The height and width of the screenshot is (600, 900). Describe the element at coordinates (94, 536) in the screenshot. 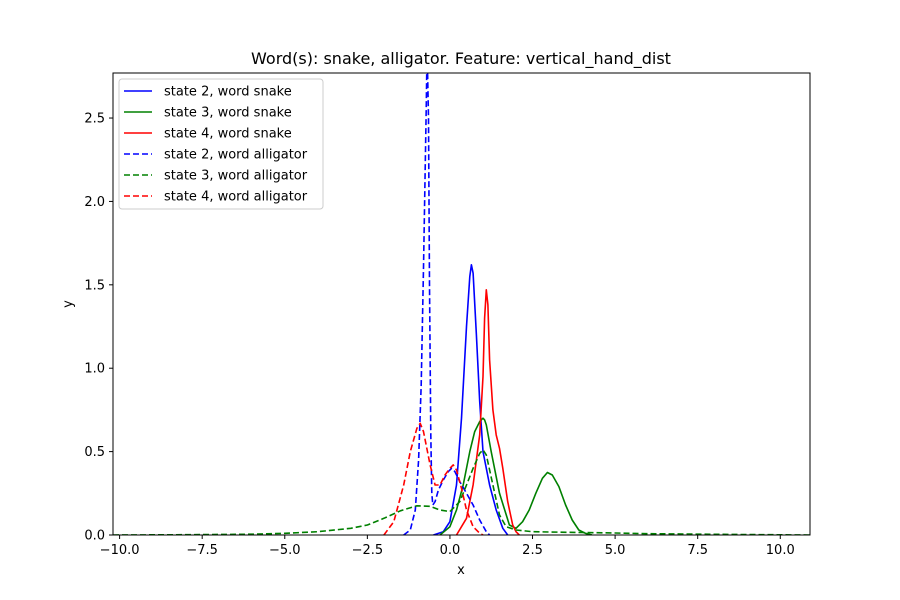

I see `y-tick-label: 0.0` at that location.